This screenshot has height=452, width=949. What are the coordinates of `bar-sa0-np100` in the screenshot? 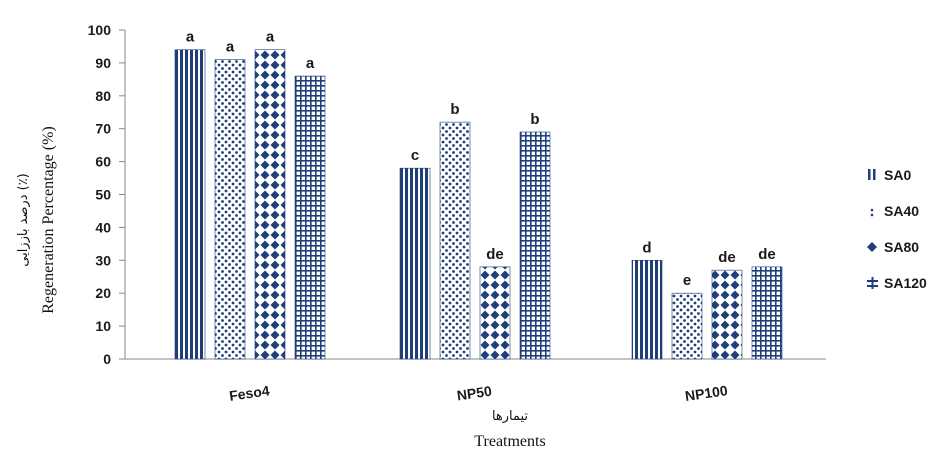 It's located at (647, 309).